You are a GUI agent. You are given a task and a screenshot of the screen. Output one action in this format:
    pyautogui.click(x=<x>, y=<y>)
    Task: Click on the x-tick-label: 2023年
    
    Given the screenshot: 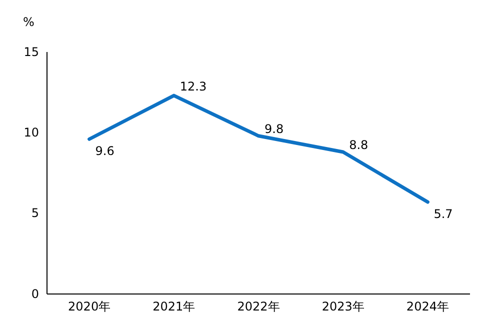 What is the action you would take?
    pyautogui.click(x=343, y=307)
    